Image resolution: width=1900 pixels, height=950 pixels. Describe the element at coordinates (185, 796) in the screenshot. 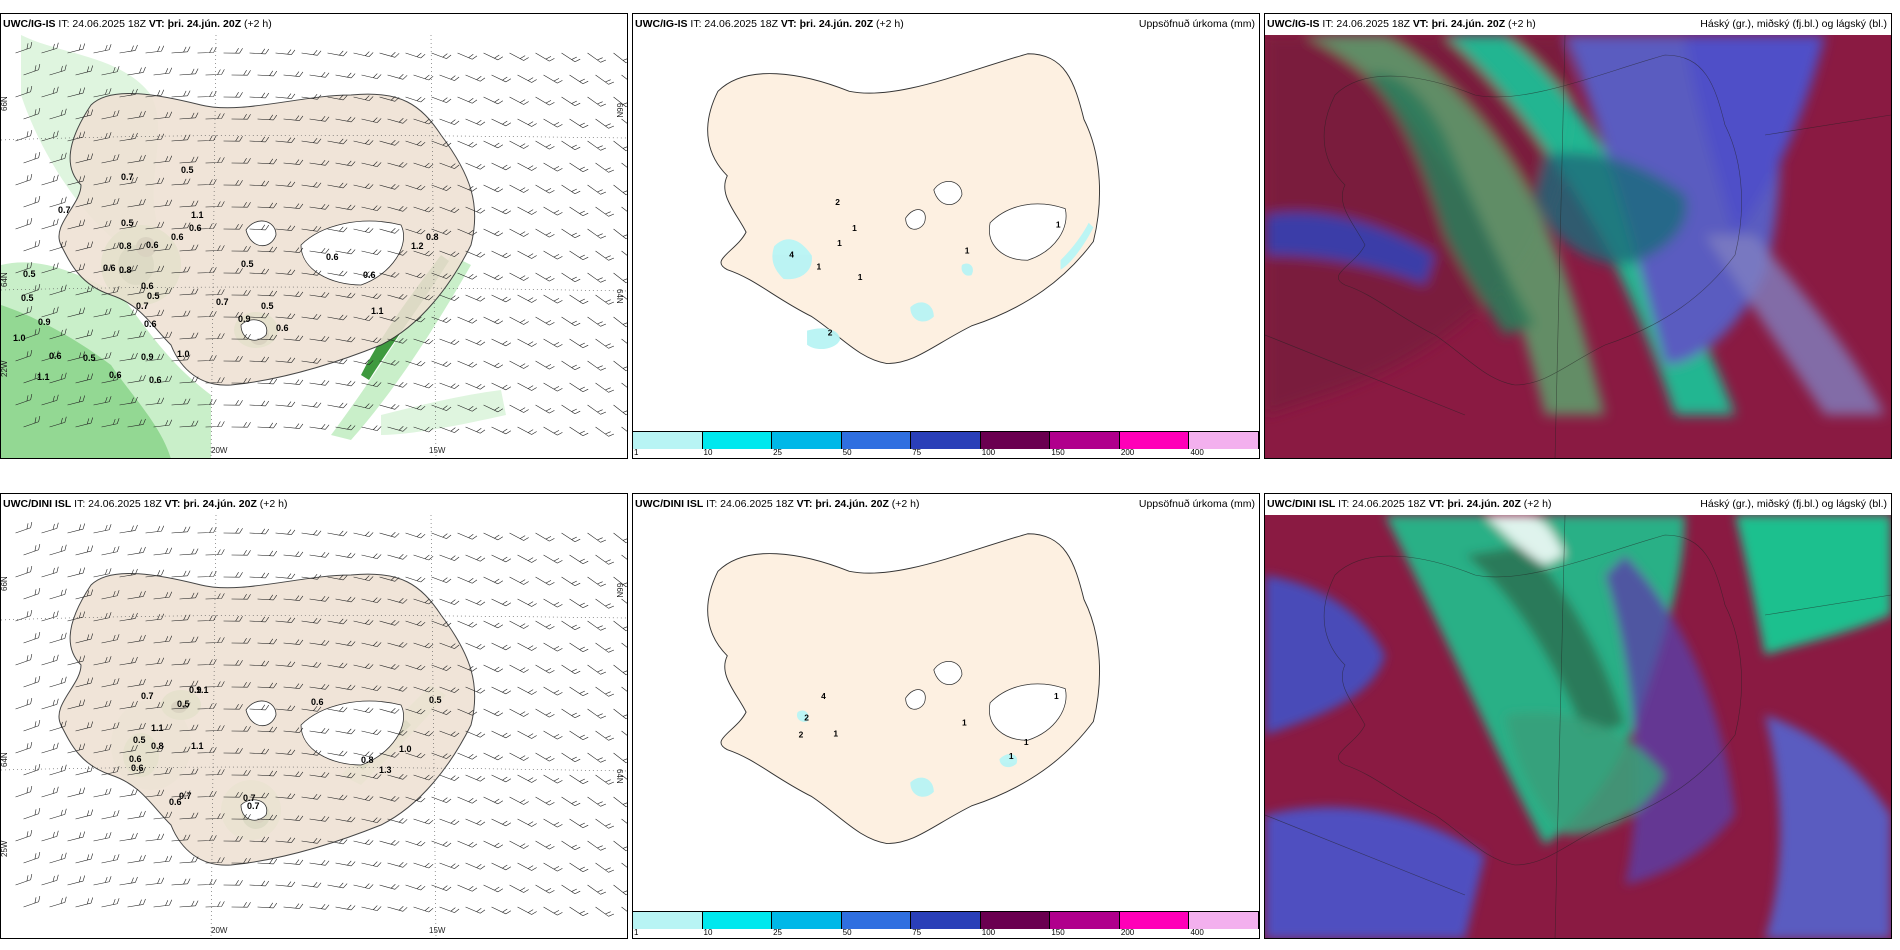

I see `value-label: 0.7` at that location.